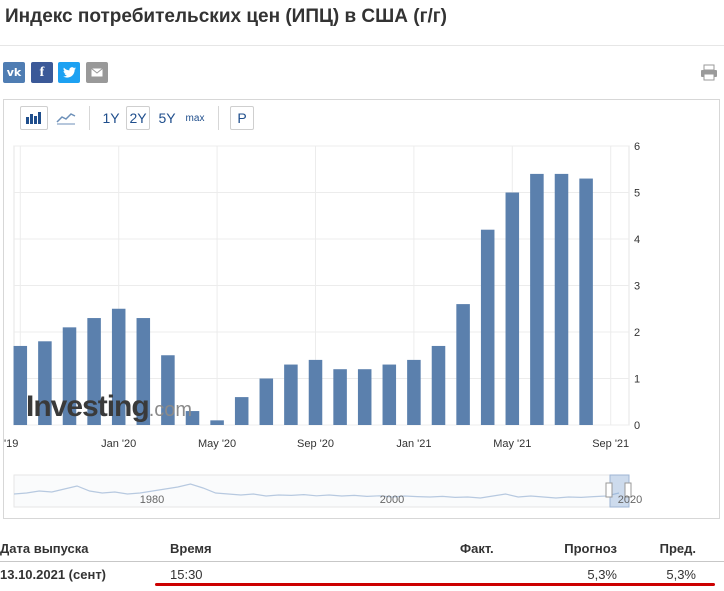 The image size is (724, 591). I want to click on area-chart-icon, so click(66, 119).